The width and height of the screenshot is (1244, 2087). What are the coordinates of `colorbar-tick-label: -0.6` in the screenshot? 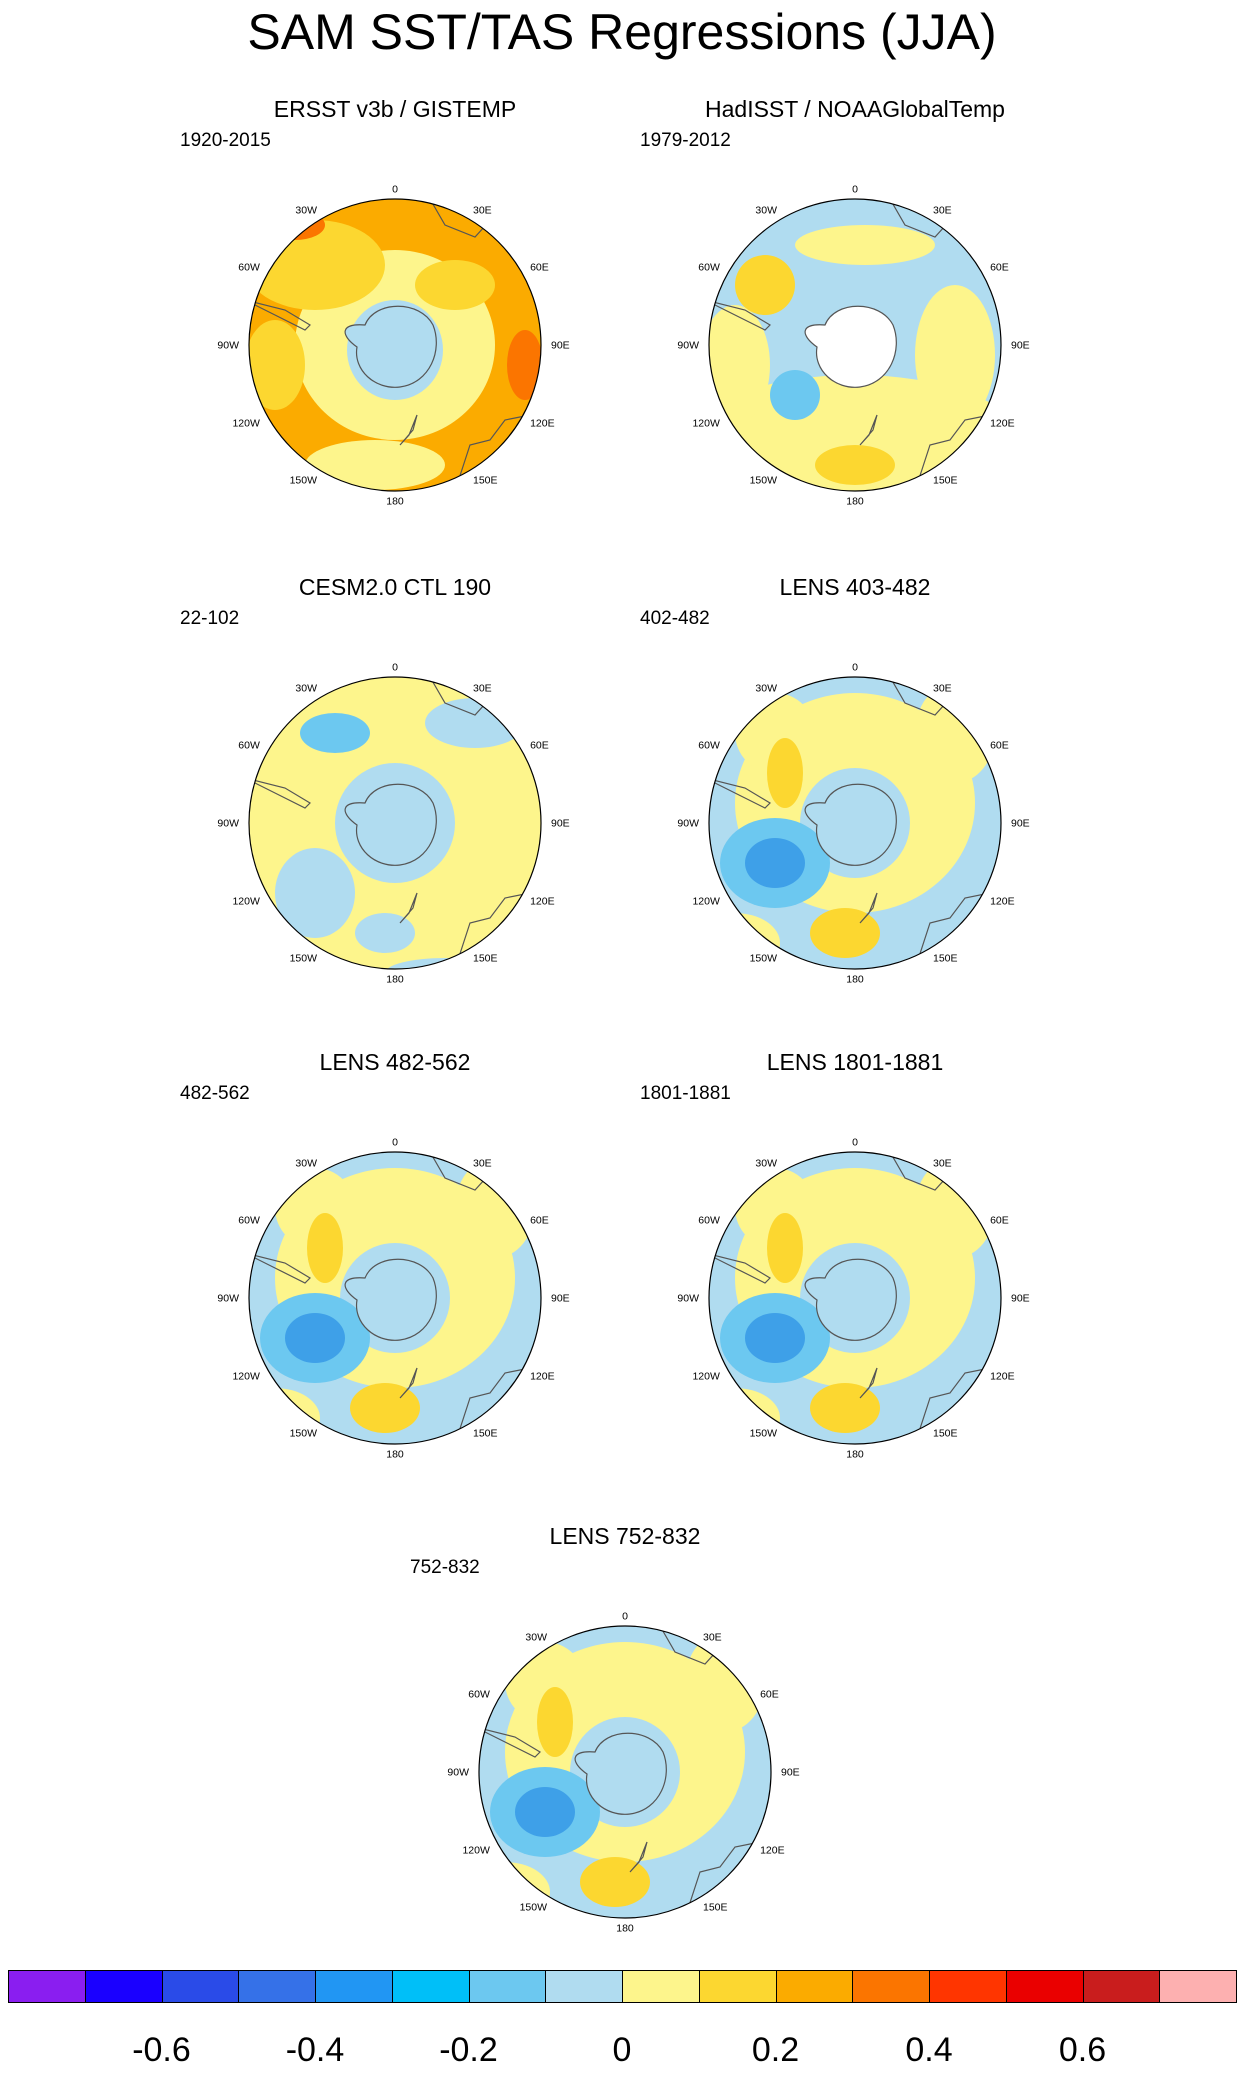 It's located at (161, 2050).